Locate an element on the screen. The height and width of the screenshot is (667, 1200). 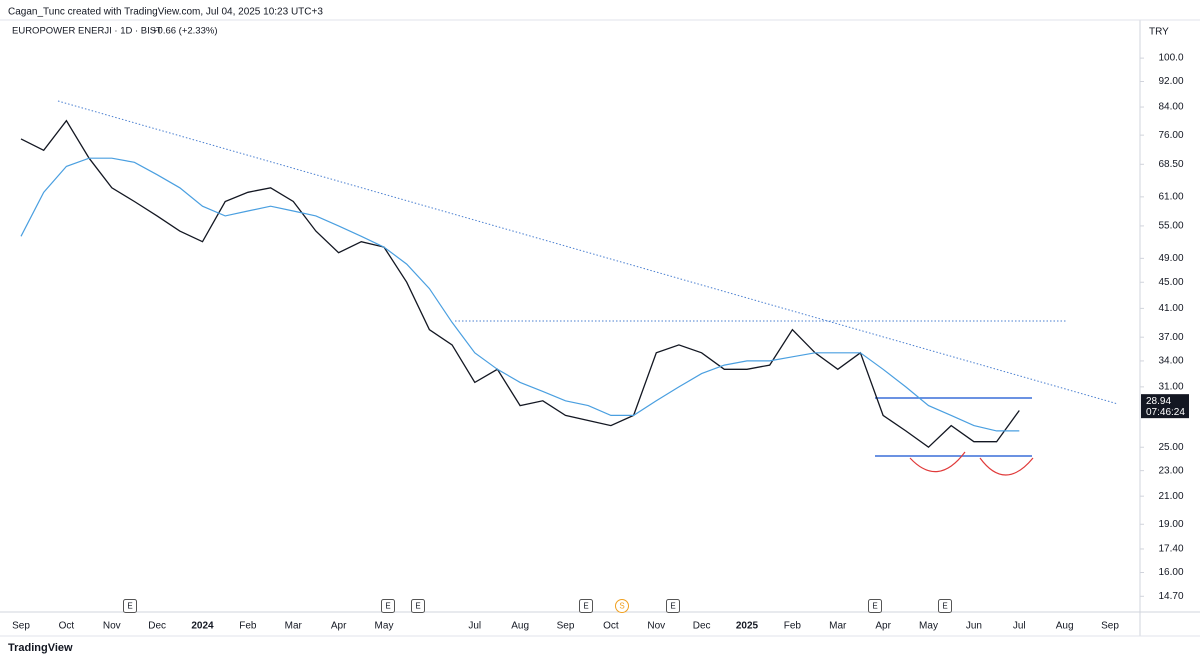
x-tick-label: Jun is located at coordinates (974, 626).